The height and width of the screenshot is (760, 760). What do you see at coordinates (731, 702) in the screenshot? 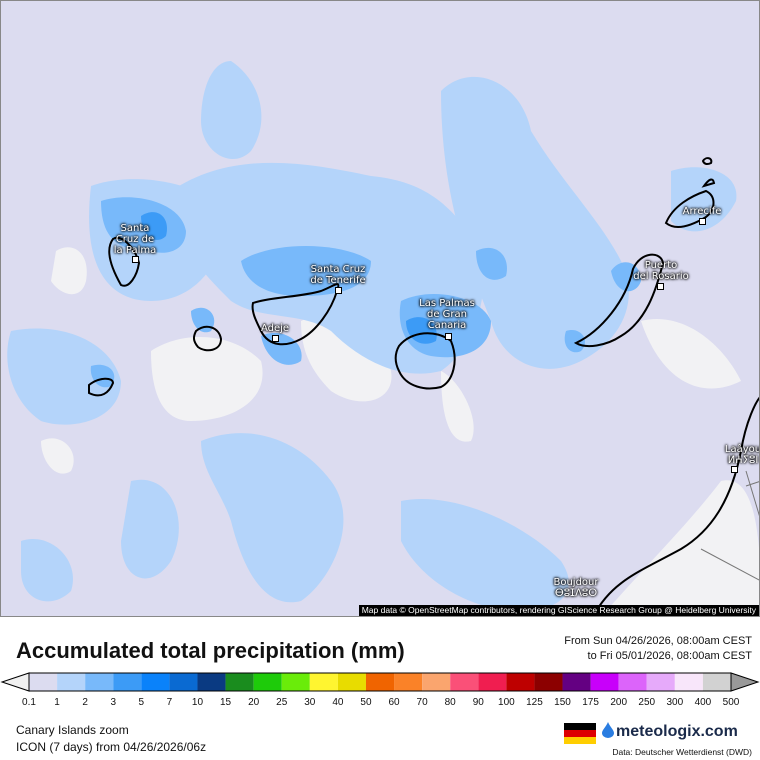
I see `tick-label: 500` at bounding box center [731, 702].